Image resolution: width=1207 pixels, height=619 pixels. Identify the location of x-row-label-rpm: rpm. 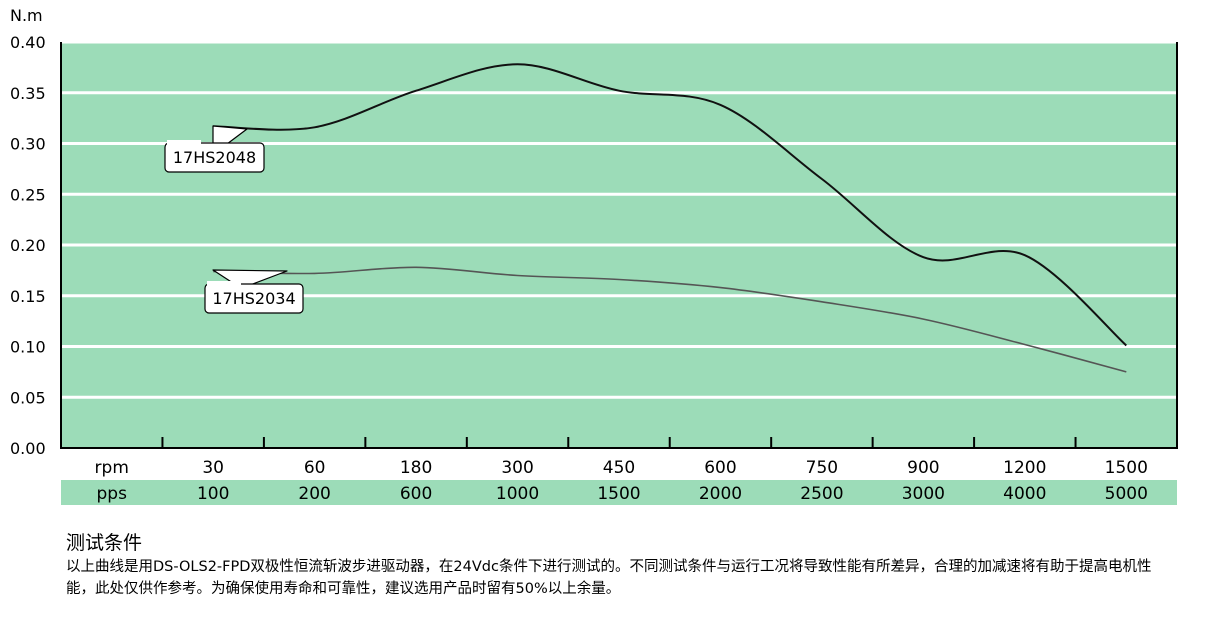
(112, 468).